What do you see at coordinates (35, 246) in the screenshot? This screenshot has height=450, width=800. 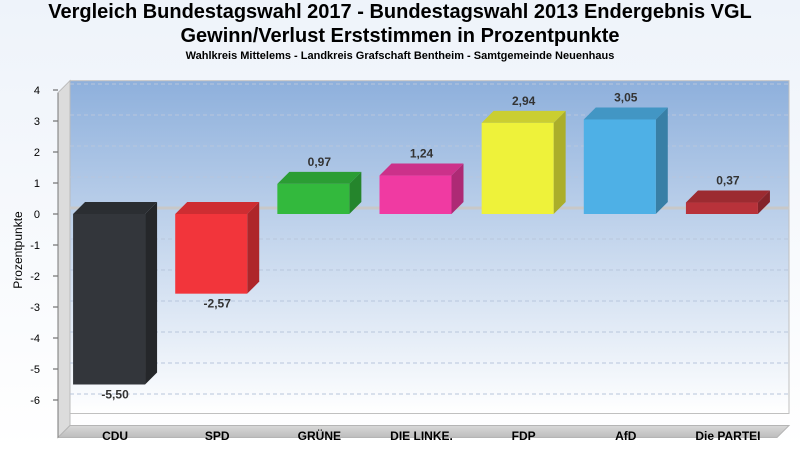 I see `y-tick-label: -1` at bounding box center [35, 246].